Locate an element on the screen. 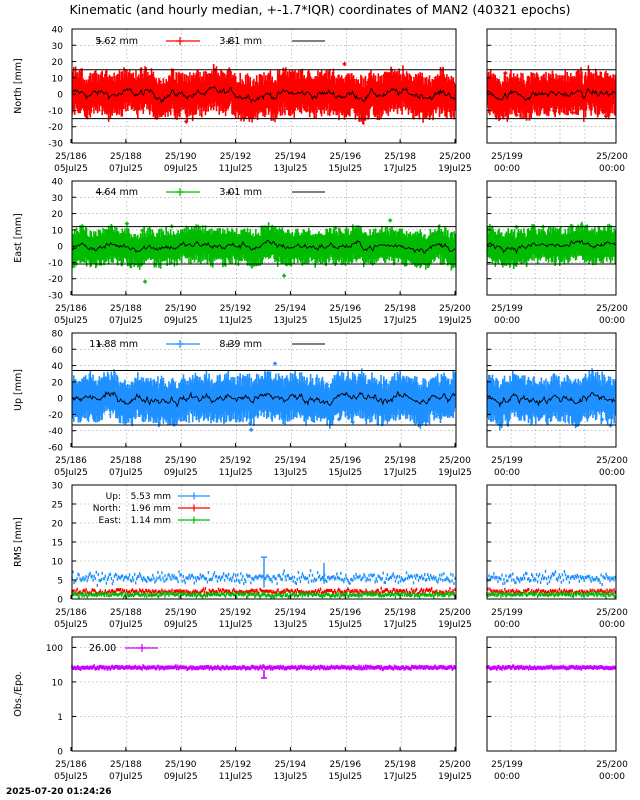 The height and width of the screenshot is (800, 640). key-kinematic-cross is located at coordinates (180, 192).